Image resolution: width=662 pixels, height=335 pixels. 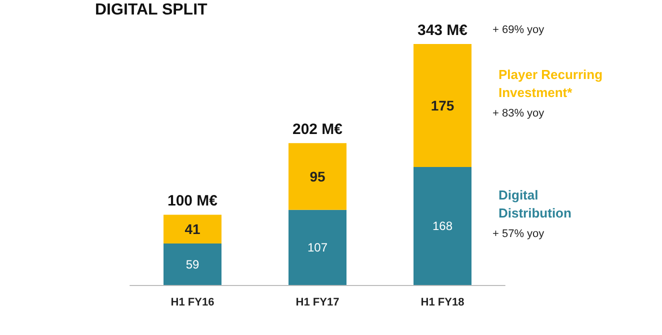 I want to click on x-tick-label: H1 FY17, so click(x=318, y=302).